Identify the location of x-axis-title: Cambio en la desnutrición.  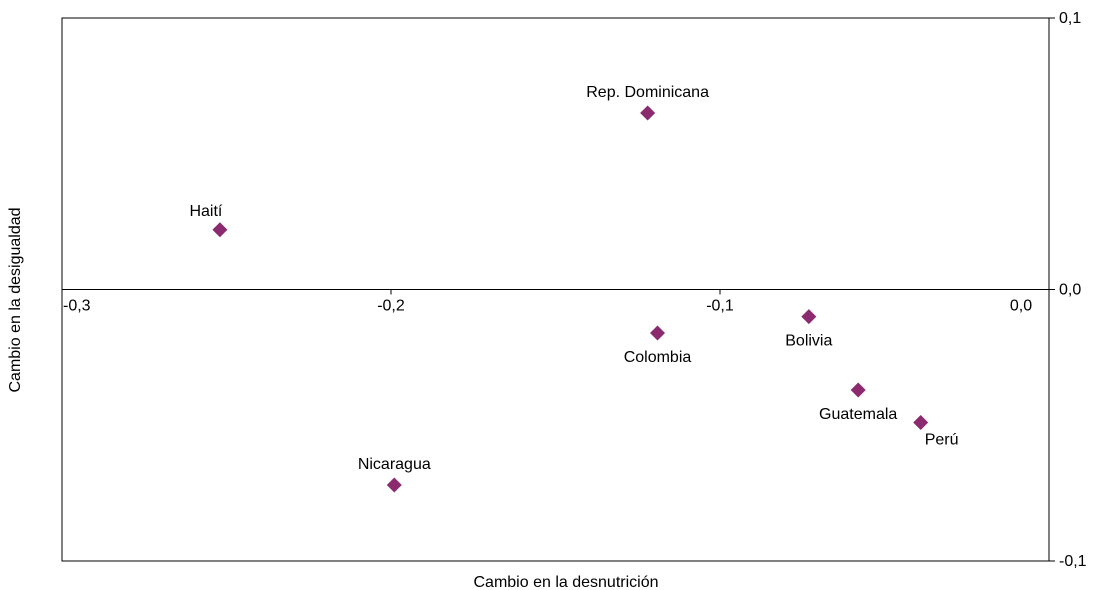
(566, 582).